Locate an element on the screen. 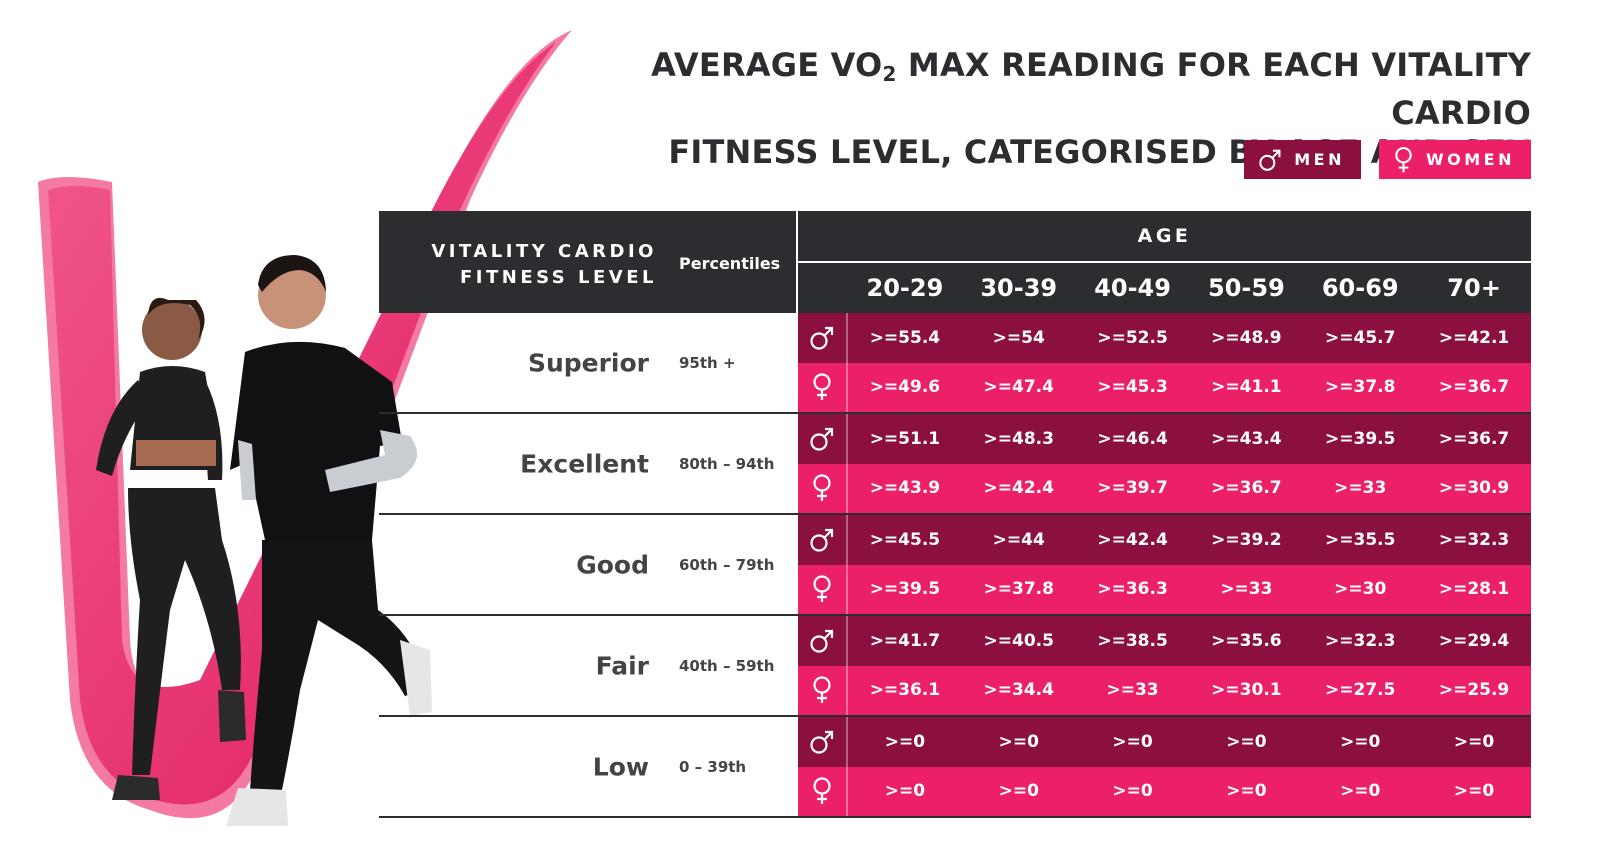 The width and height of the screenshot is (1613, 859). vo2-value-cell: >=41.7 is located at coordinates (905, 640).